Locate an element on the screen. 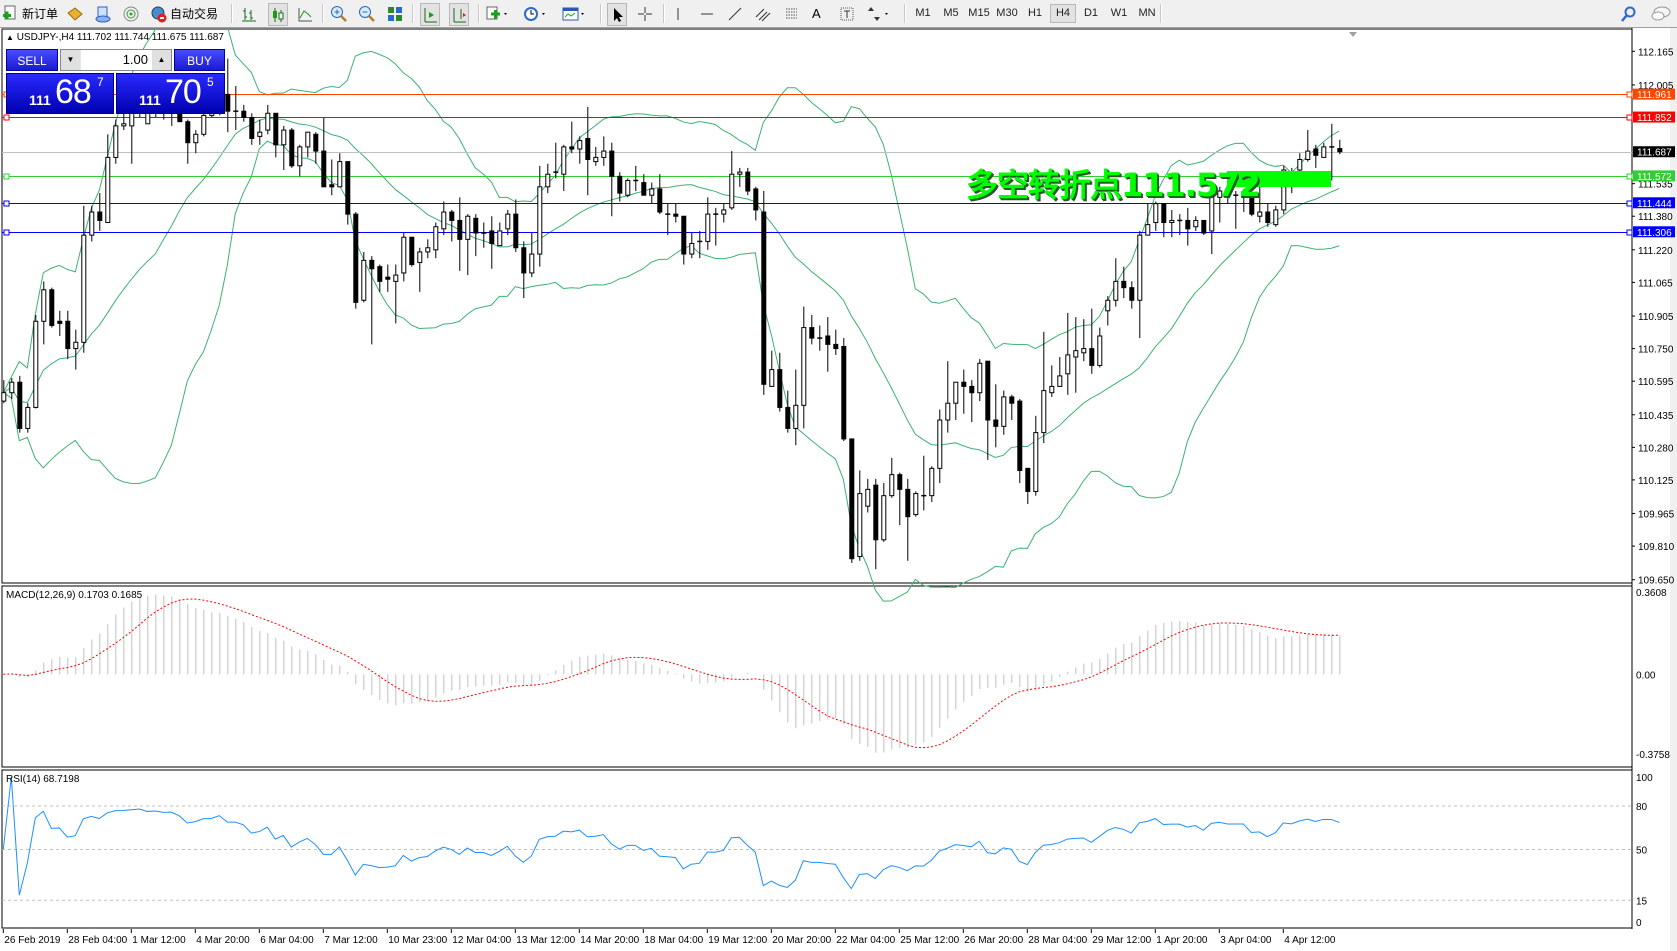  lot-size-input: 1.00 is located at coordinates (116, 60).